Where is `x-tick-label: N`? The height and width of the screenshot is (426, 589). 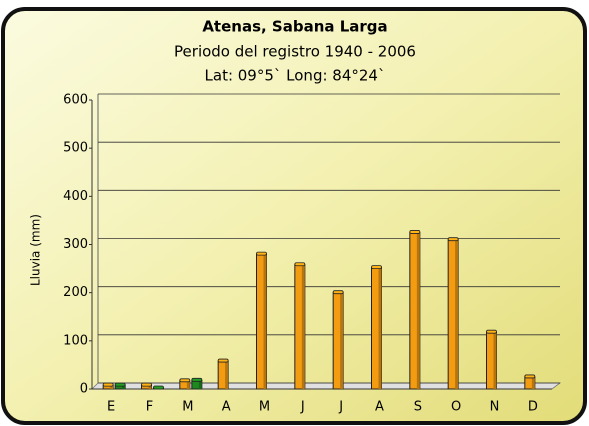
x-tick-label: N is located at coordinates (495, 407).